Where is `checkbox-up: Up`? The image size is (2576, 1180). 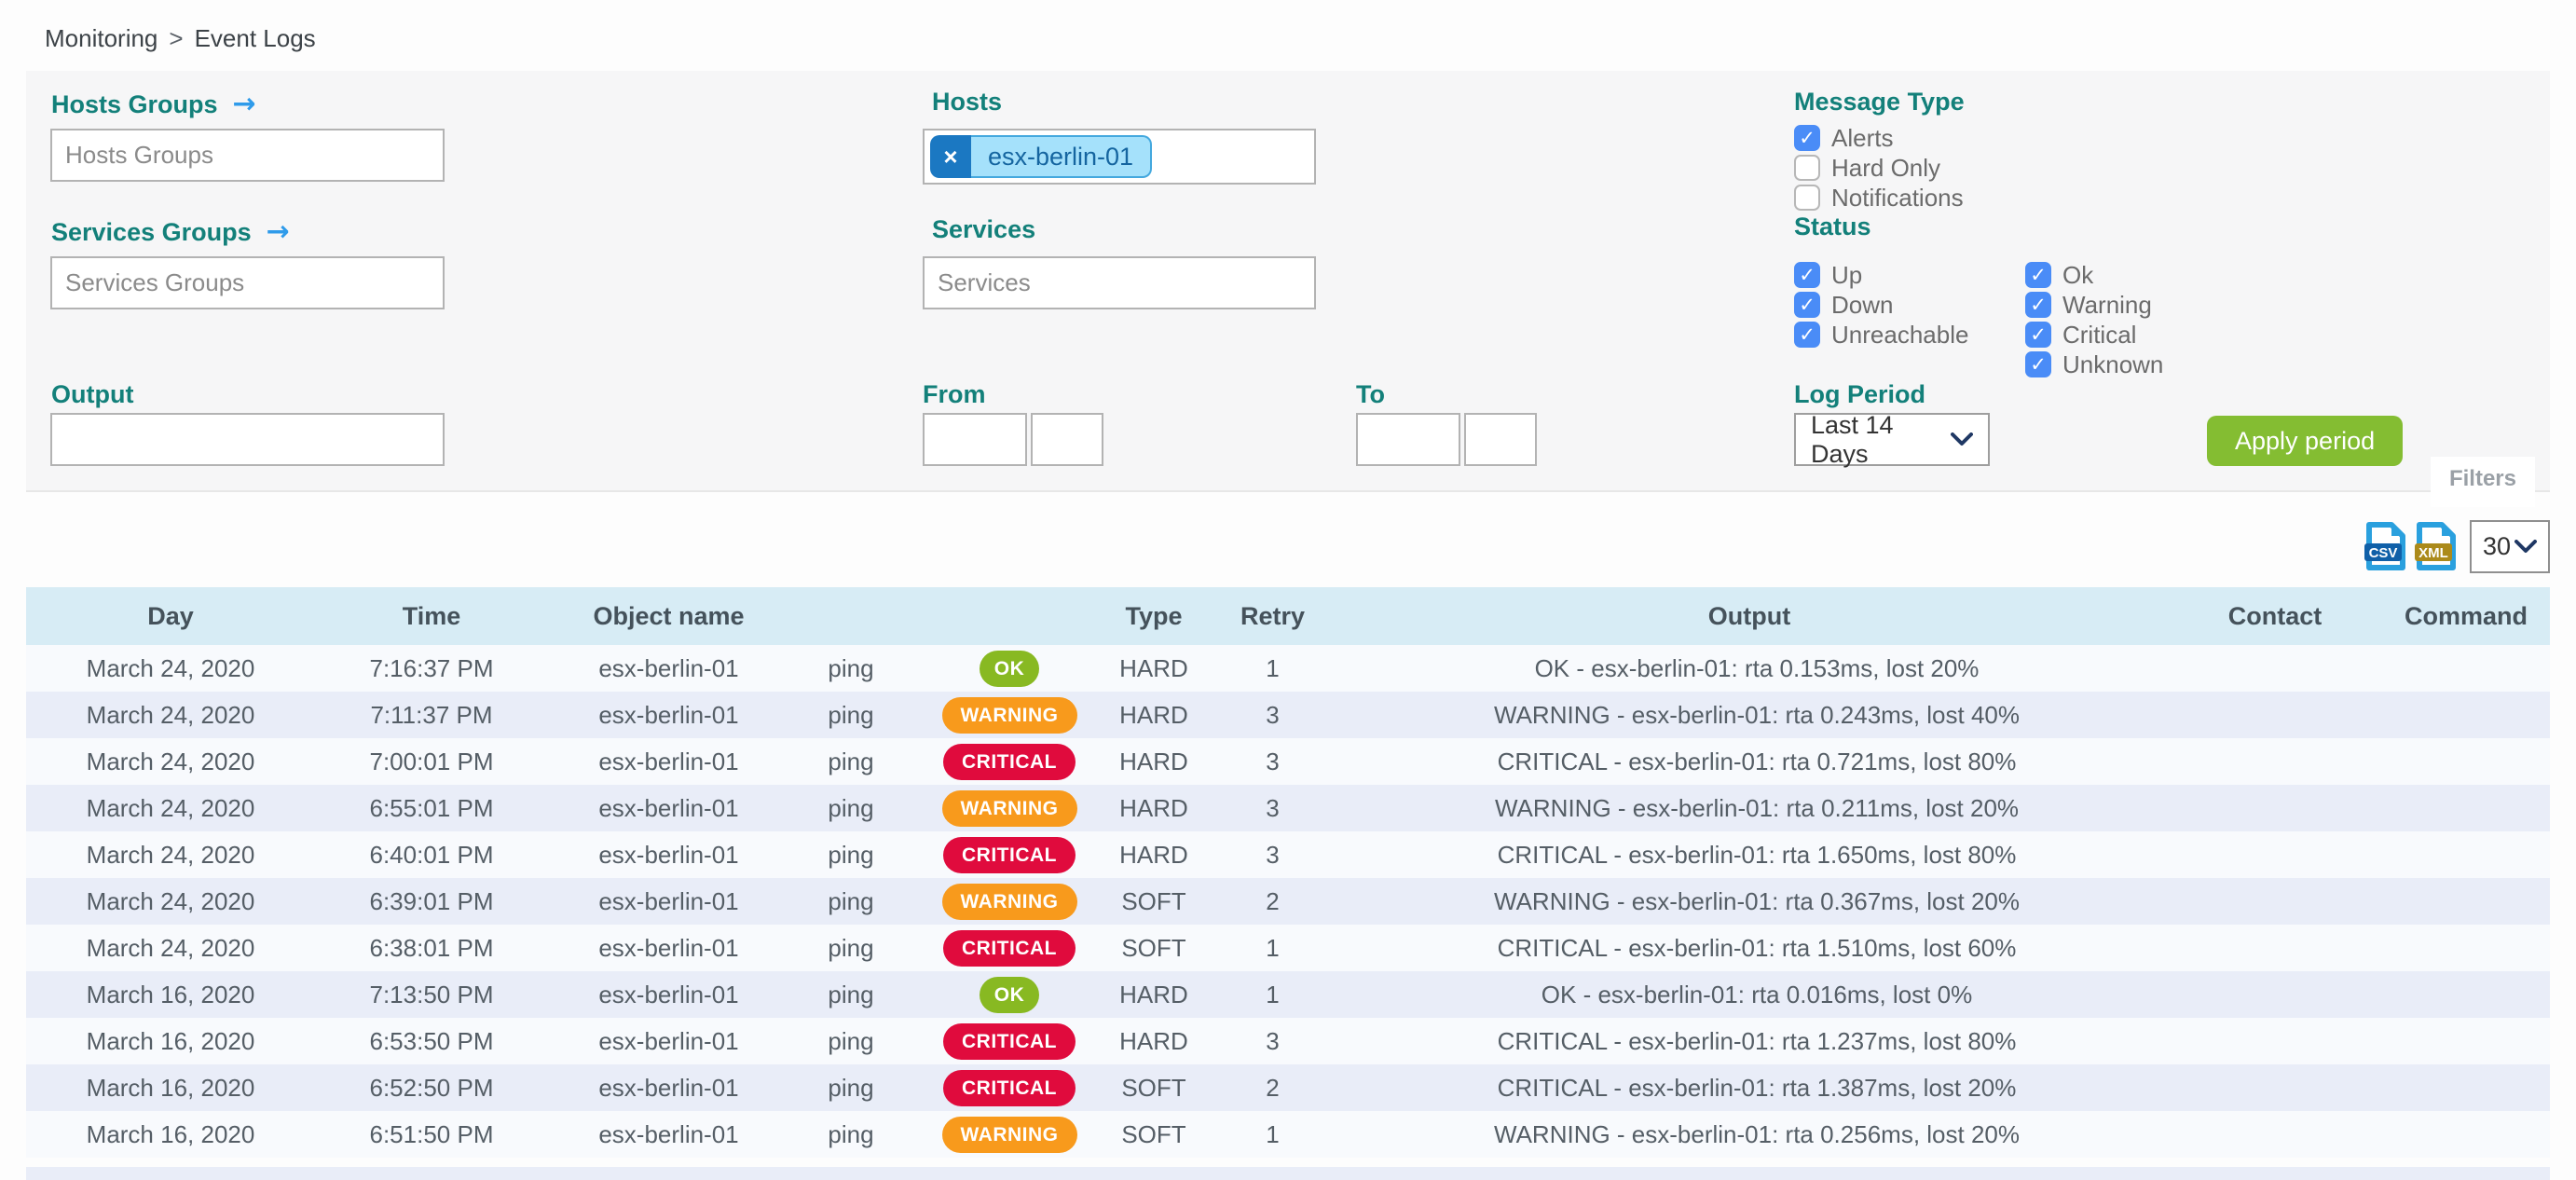
checkbox-up: Up is located at coordinates (1909, 275).